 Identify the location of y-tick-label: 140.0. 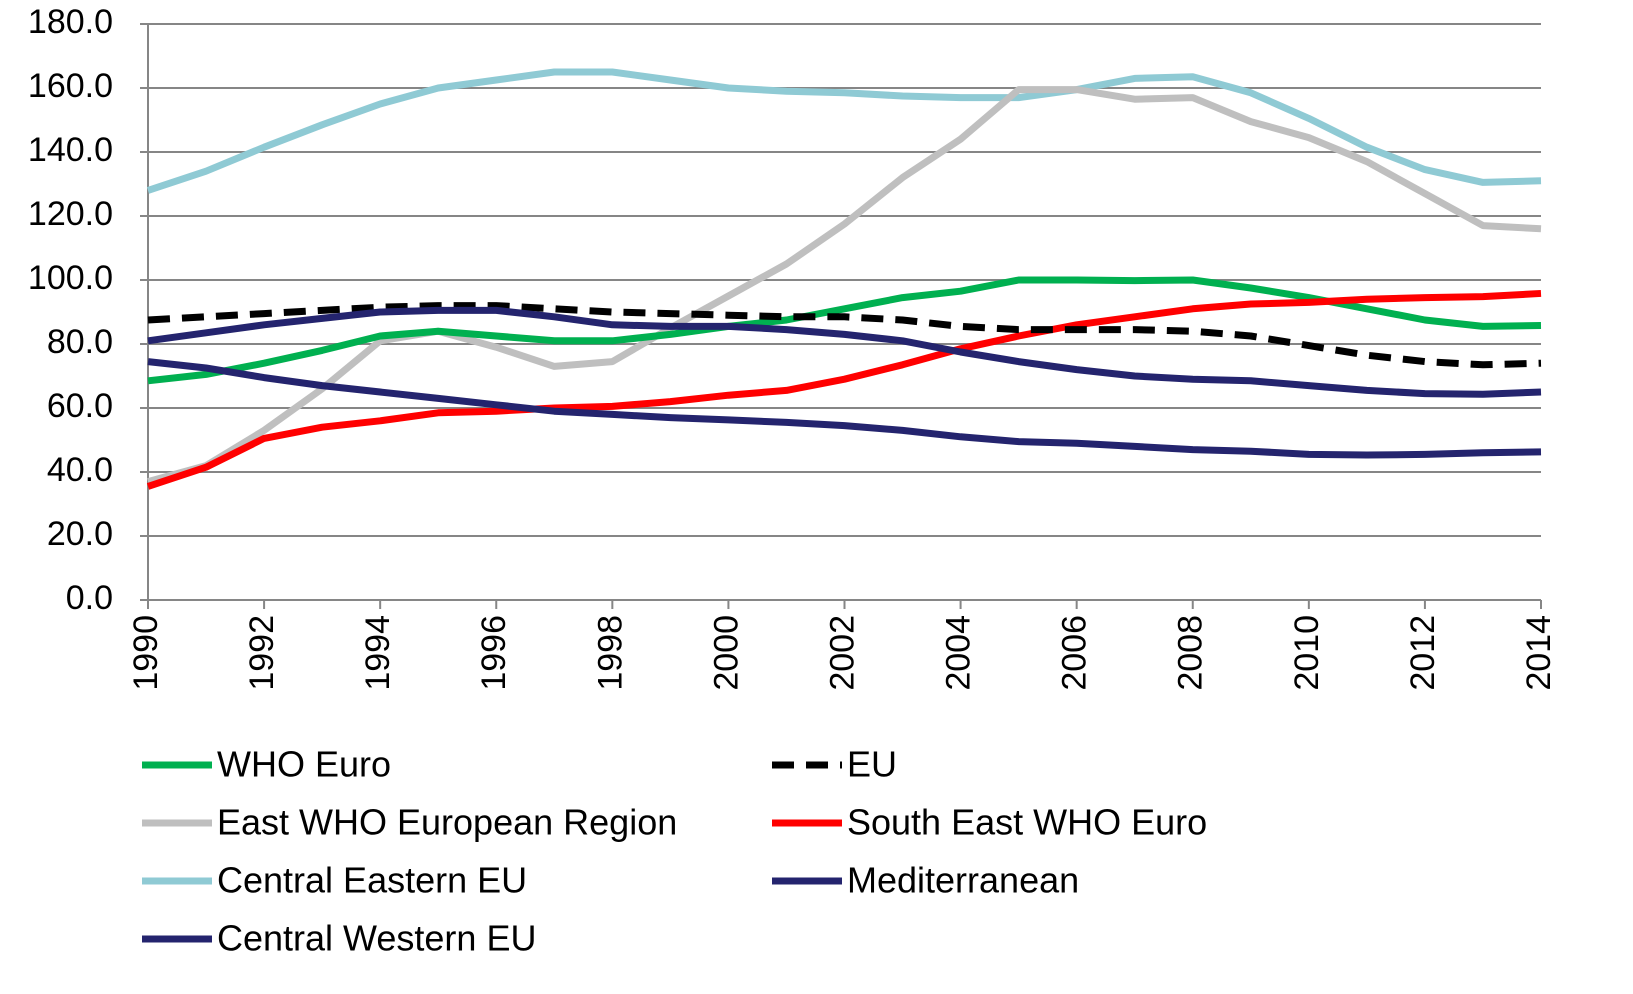
(70, 150).